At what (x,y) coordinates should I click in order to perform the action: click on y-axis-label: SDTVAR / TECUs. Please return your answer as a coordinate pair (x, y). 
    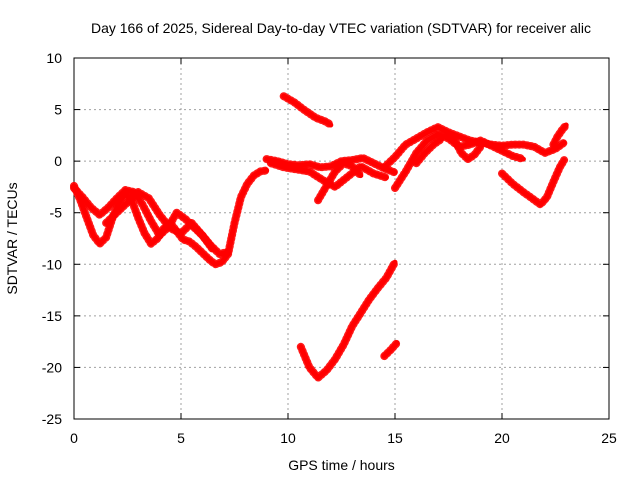
    Looking at the image, I should click on (12, 238).